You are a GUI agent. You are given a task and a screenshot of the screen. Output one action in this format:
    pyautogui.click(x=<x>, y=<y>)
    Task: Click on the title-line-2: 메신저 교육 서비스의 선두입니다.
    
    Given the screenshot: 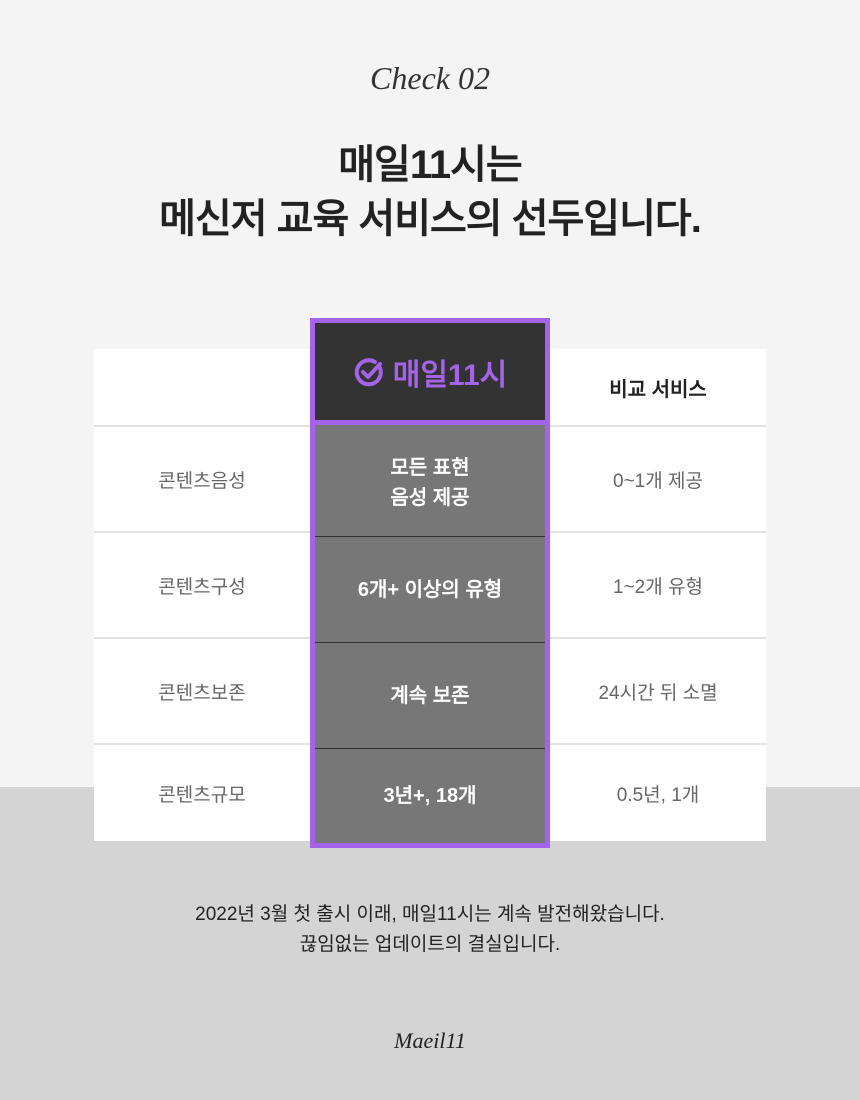 What is the action you would take?
    pyautogui.click(x=430, y=219)
    